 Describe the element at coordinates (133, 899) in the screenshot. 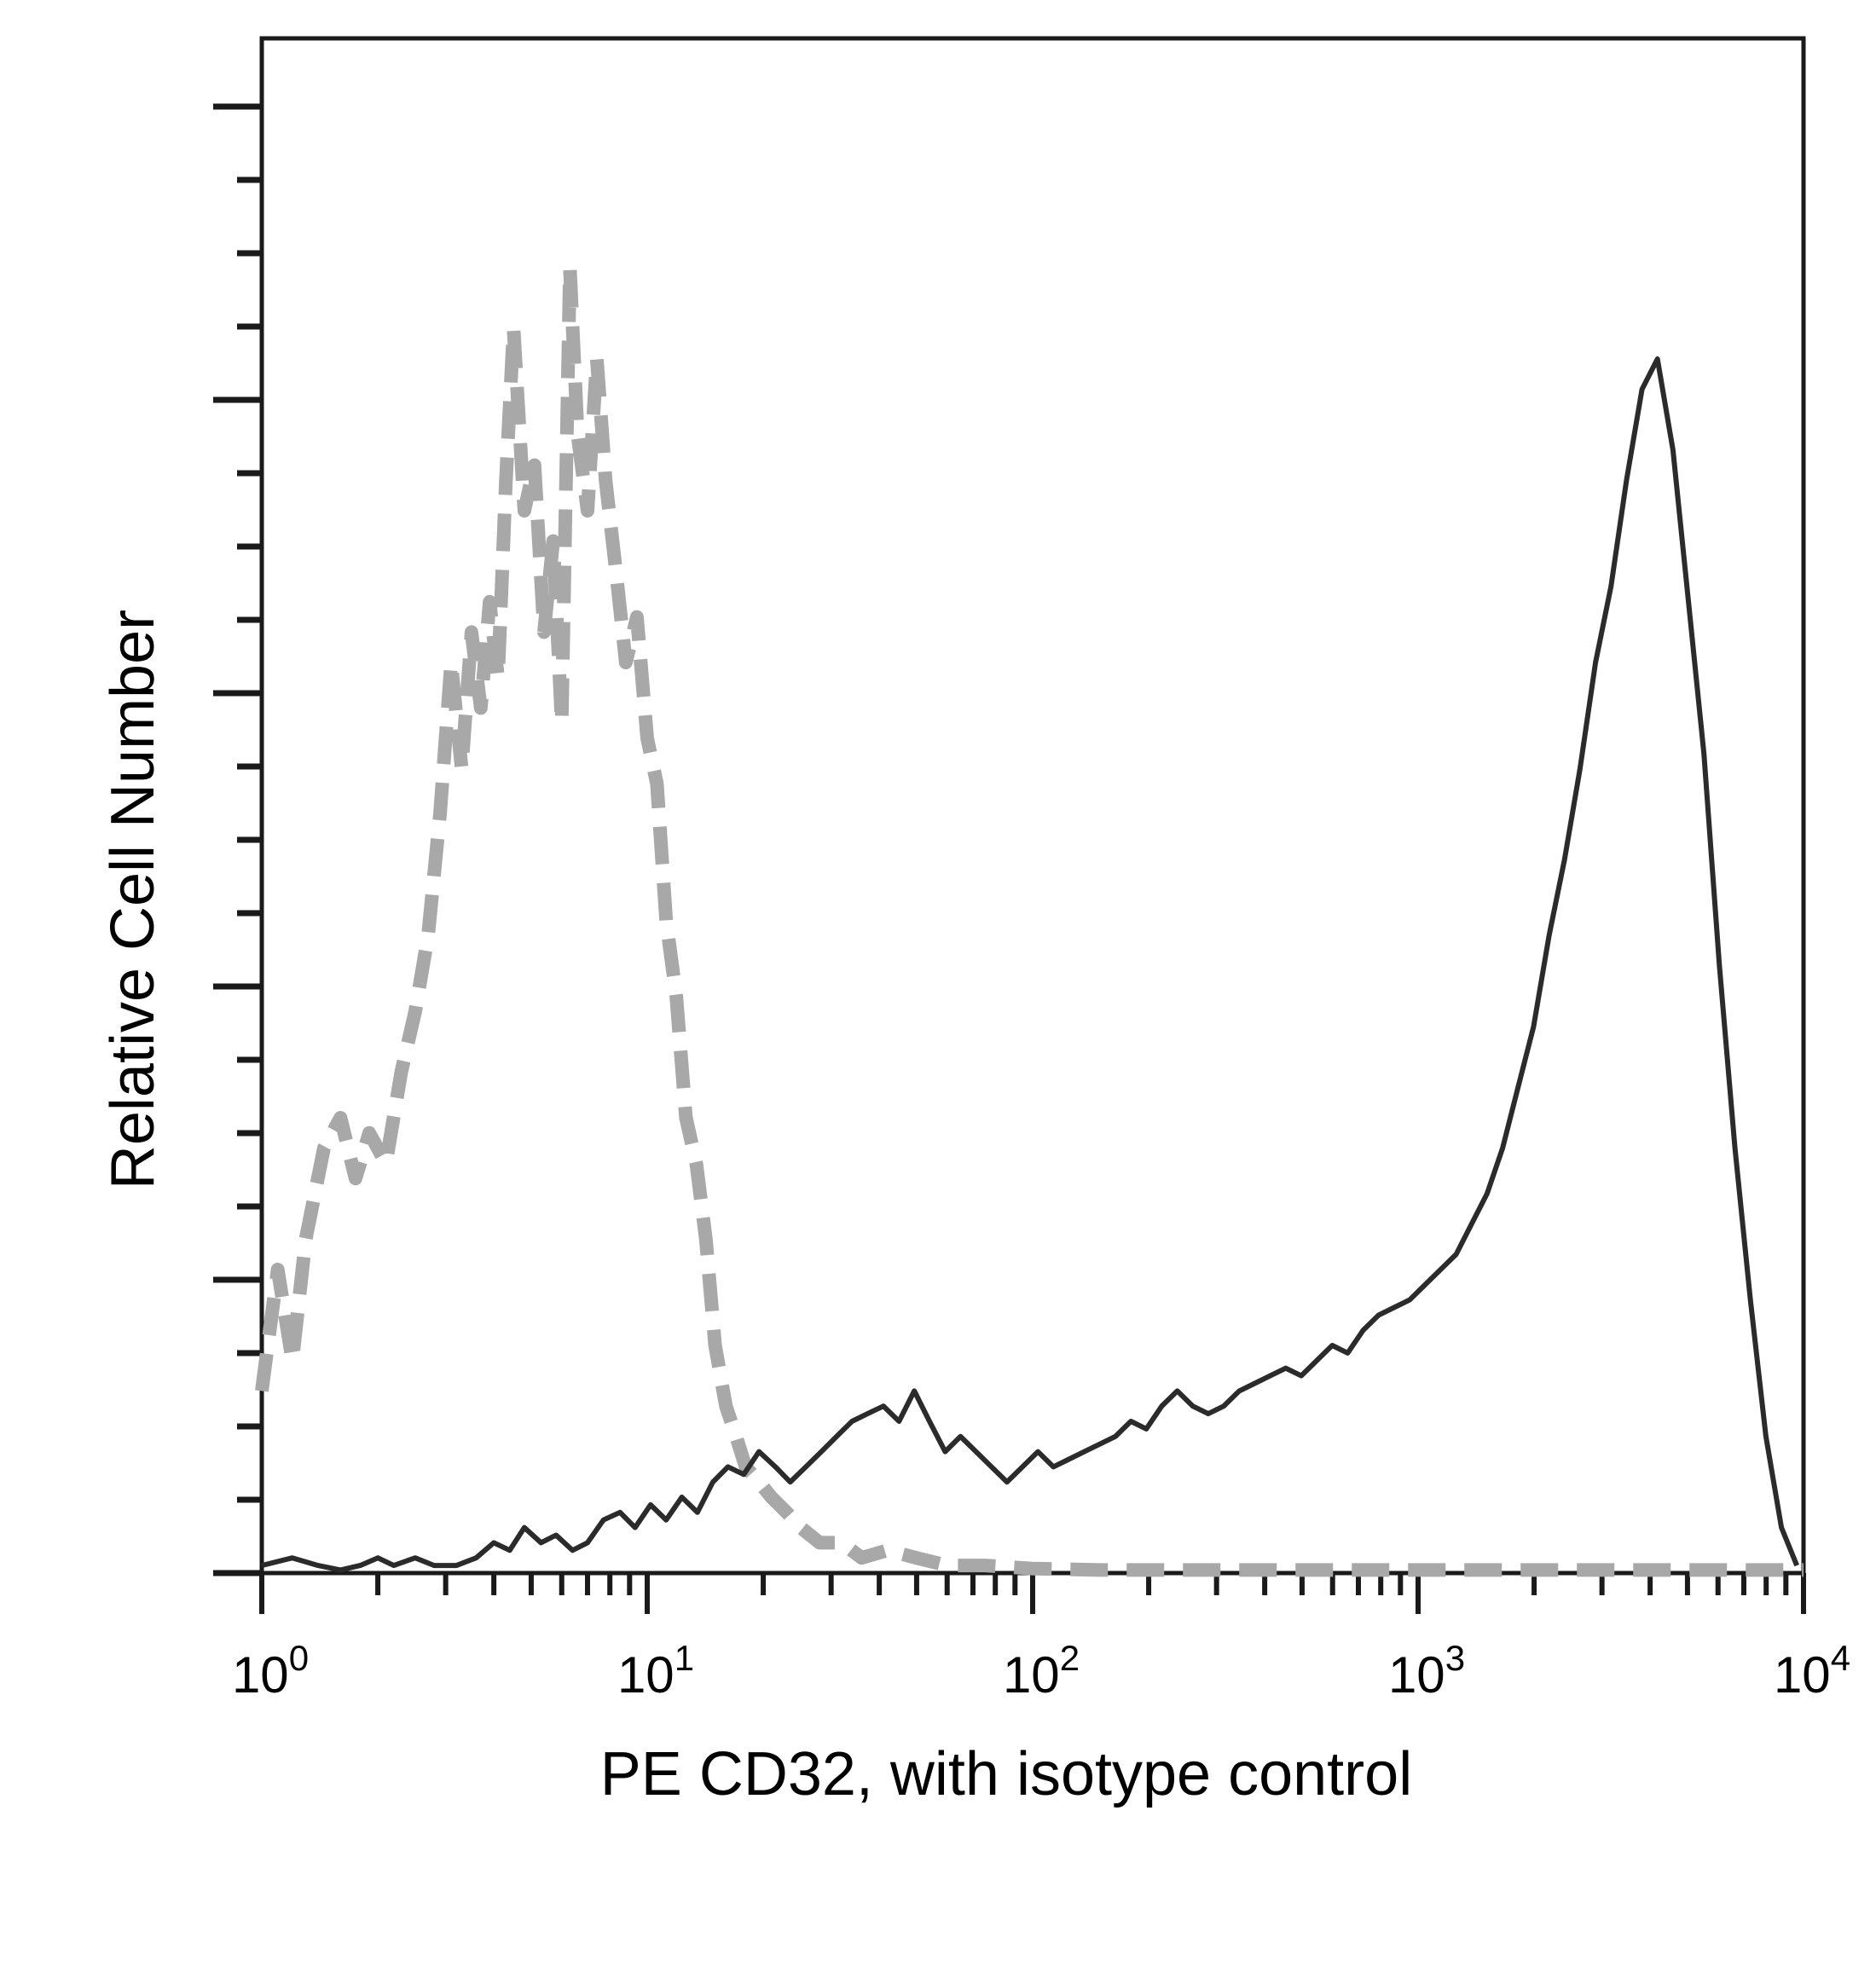

I see `y-axis-label: Relative Cell Number` at that location.